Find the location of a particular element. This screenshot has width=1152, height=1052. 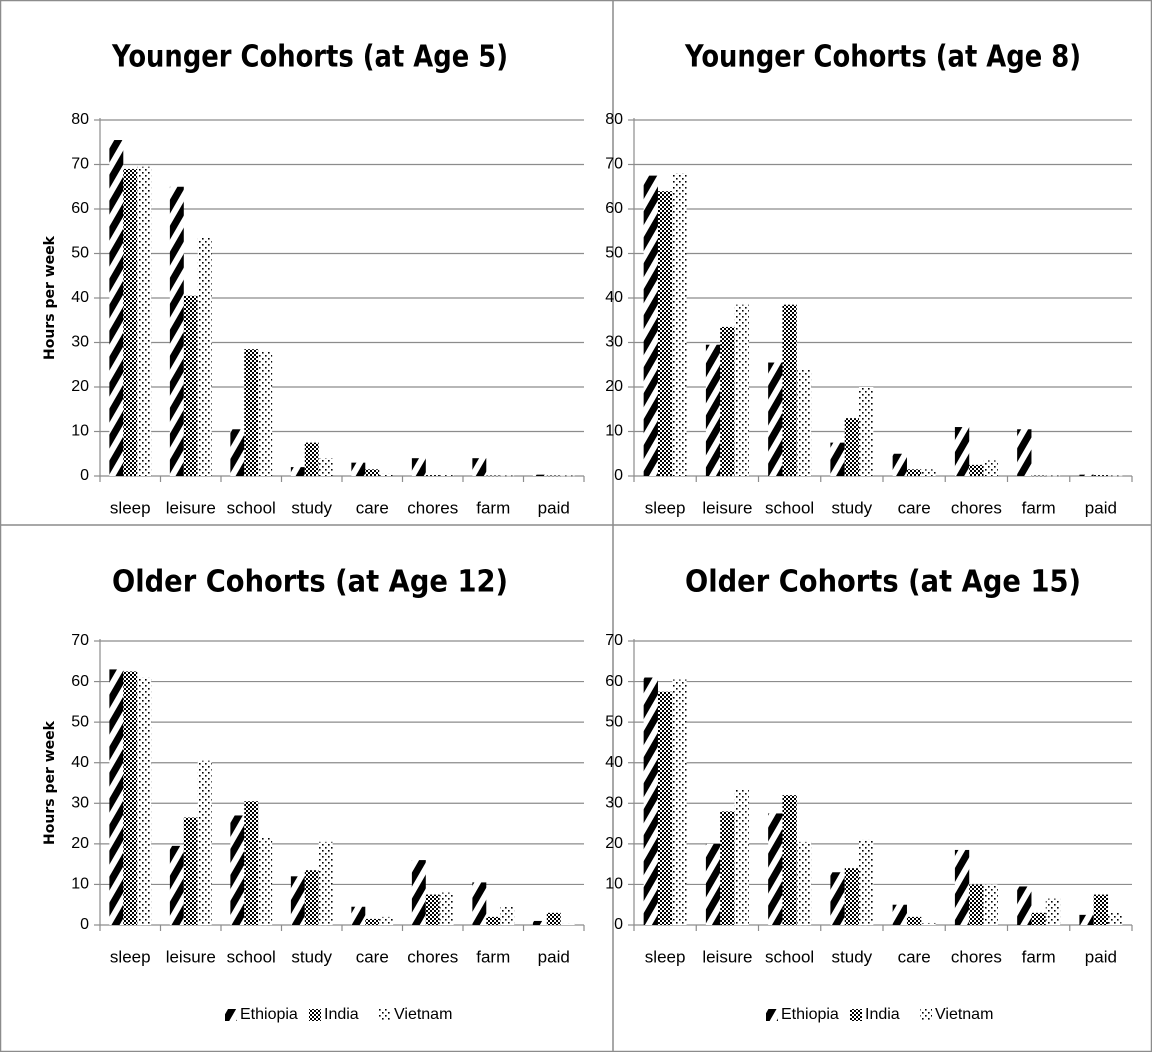

bar-vietnam-care is located at coordinates (386, 920).